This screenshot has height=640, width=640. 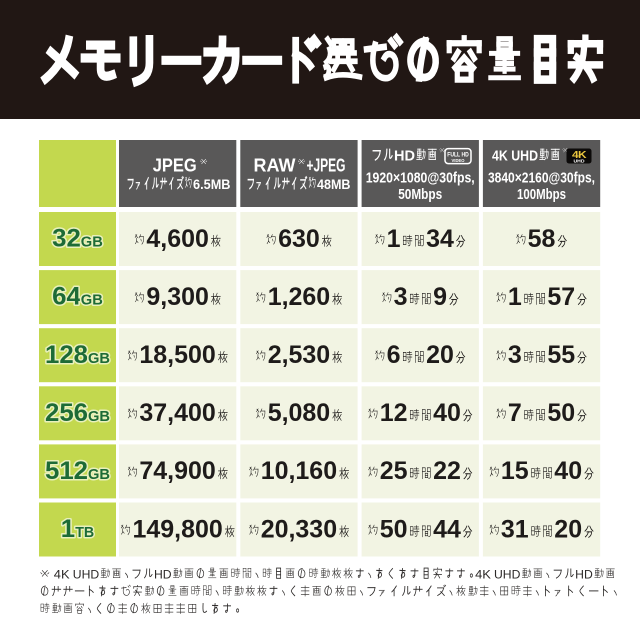 What do you see at coordinates (541, 178) in the screenshot?
I see `svg-text: 3840×2160@30fps,` at bounding box center [541, 178].